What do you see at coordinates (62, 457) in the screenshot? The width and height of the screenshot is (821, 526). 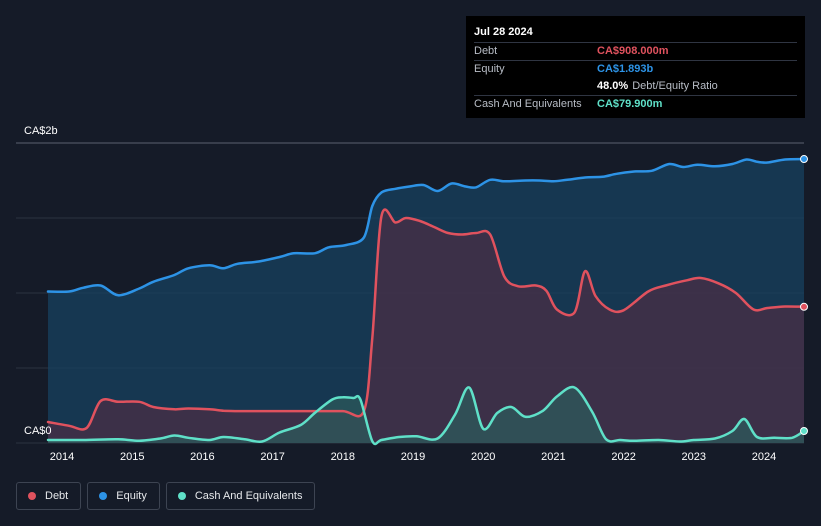 I see `x-tick-label: 2014` at bounding box center [62, 457].